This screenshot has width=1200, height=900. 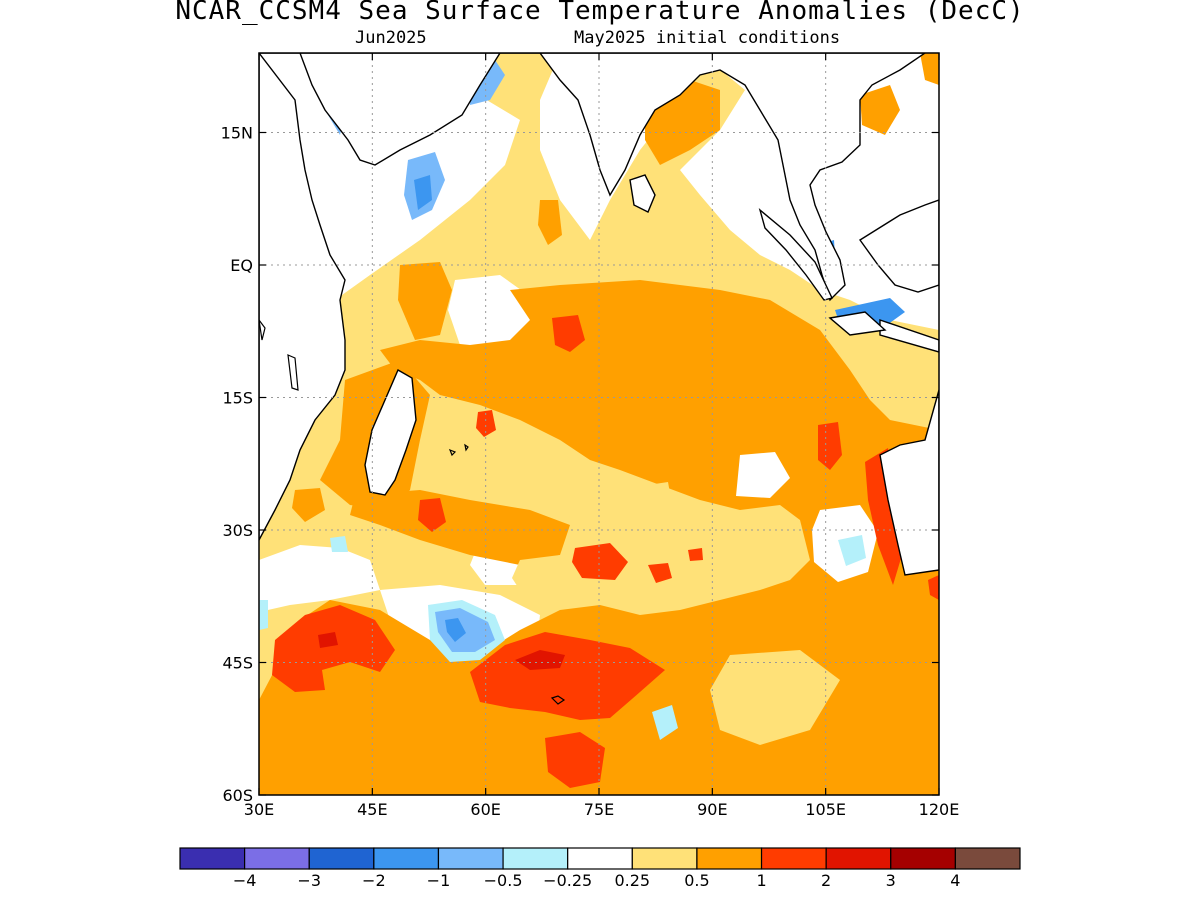 What do you see at coordinates (237, 795) in the screenshot?
I see `lat-tick-label: 60S` at bounding box center [237, 795].